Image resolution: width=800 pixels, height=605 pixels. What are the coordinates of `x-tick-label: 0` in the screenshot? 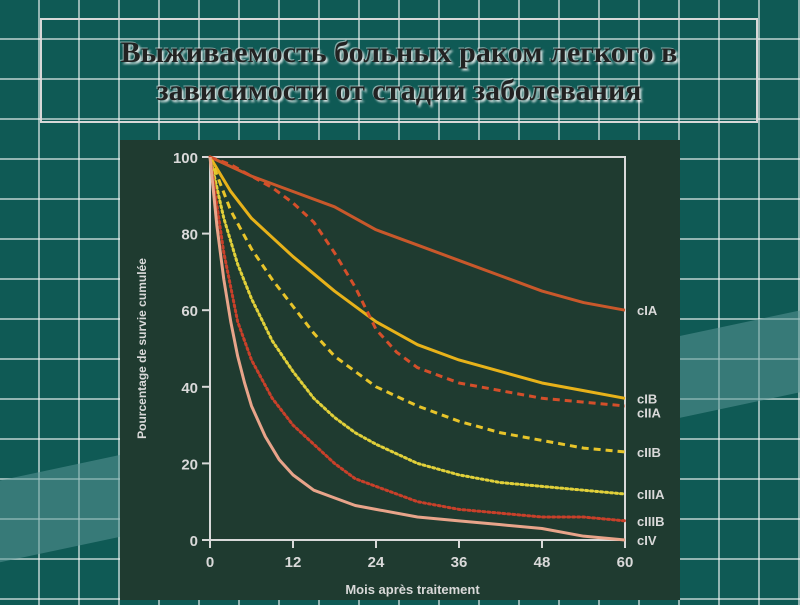 It's located at (210, 562).